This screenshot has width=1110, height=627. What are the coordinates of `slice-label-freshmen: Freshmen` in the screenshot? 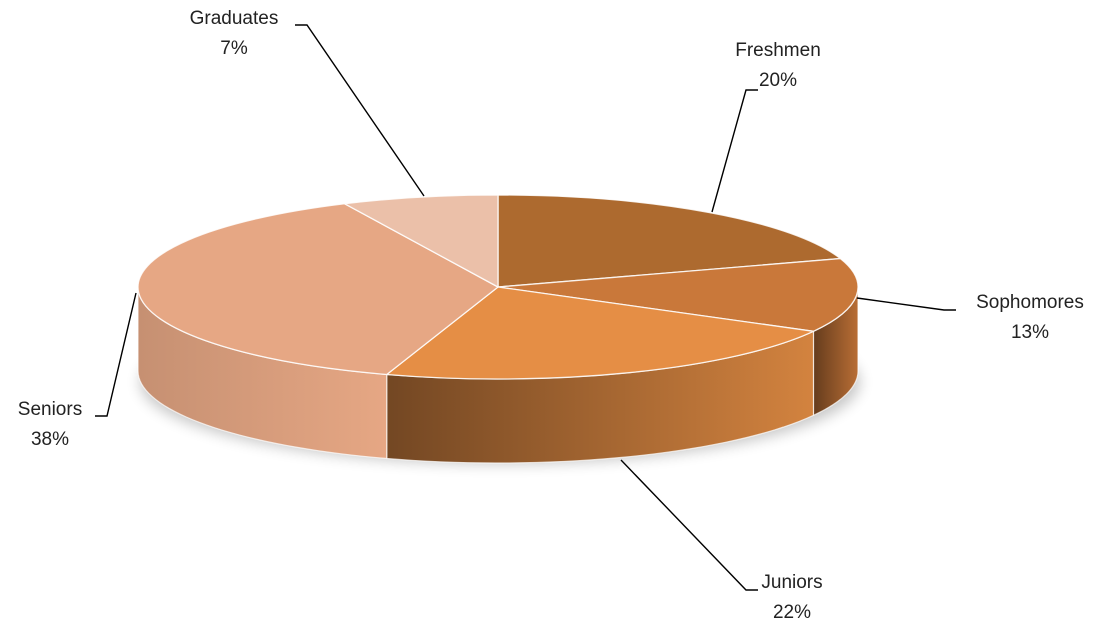 It's located at (778, 50).